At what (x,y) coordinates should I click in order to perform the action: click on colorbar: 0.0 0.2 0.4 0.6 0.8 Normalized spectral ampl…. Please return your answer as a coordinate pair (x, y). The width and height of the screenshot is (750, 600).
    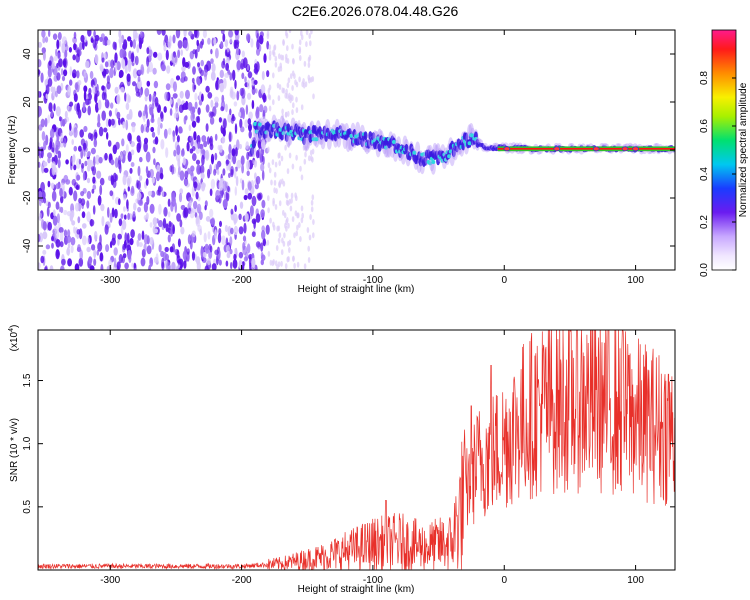
    Looking at the image, I should click on (724, 153).